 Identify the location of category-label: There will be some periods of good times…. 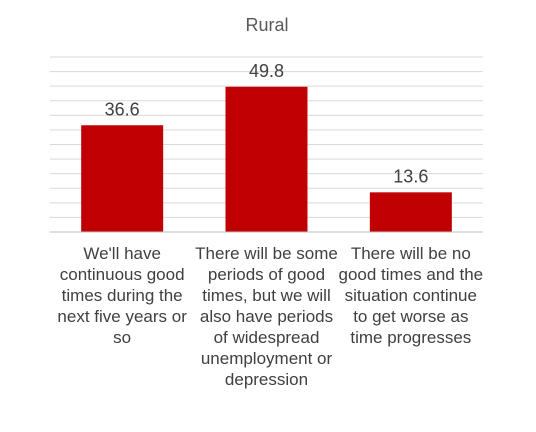
(266, 316).